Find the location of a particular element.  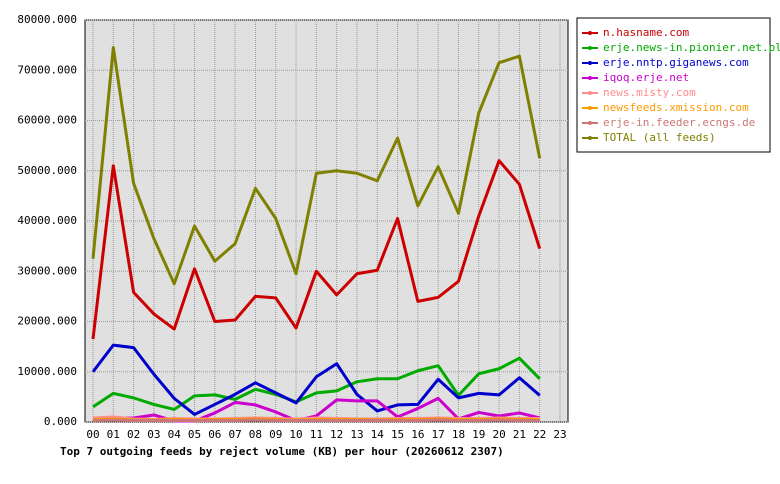

legend-label: n.hasname.com is located at coordinates (646, 32).